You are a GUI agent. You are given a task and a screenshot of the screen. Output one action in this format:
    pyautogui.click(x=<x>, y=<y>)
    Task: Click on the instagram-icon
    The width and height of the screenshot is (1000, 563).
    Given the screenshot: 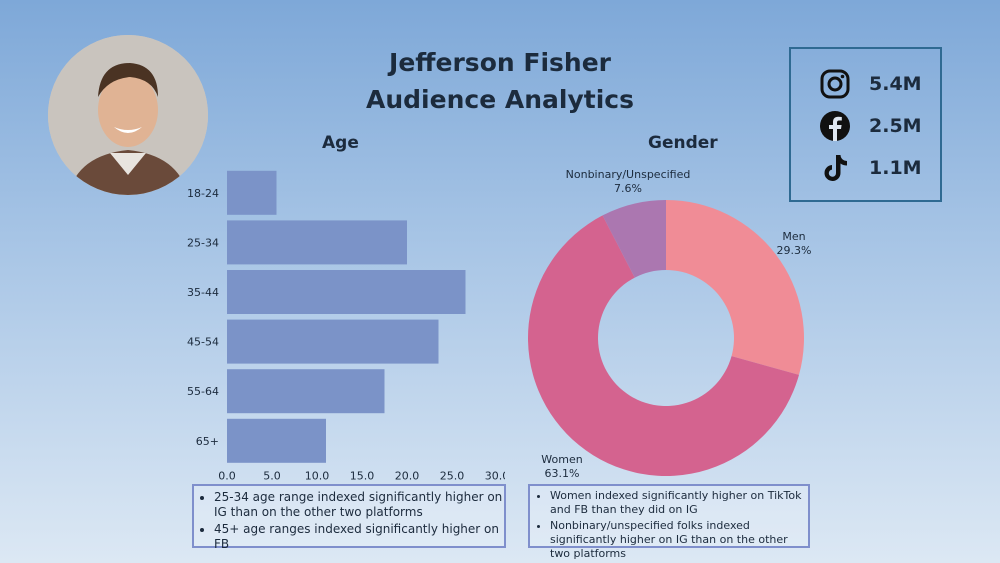 What is the action you would take?
    pyautogui.click(x=835, y=84)
    